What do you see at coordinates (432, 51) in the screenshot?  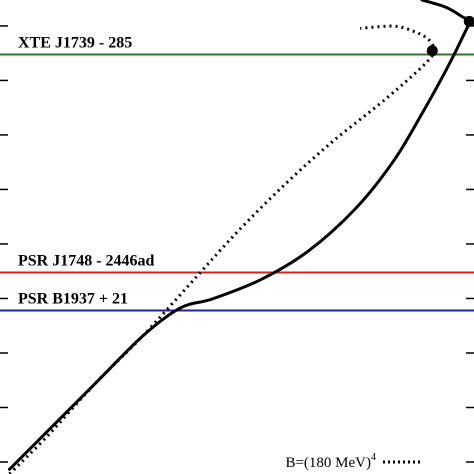 I see `max-point-dotted` at bounding box center [432, 51].